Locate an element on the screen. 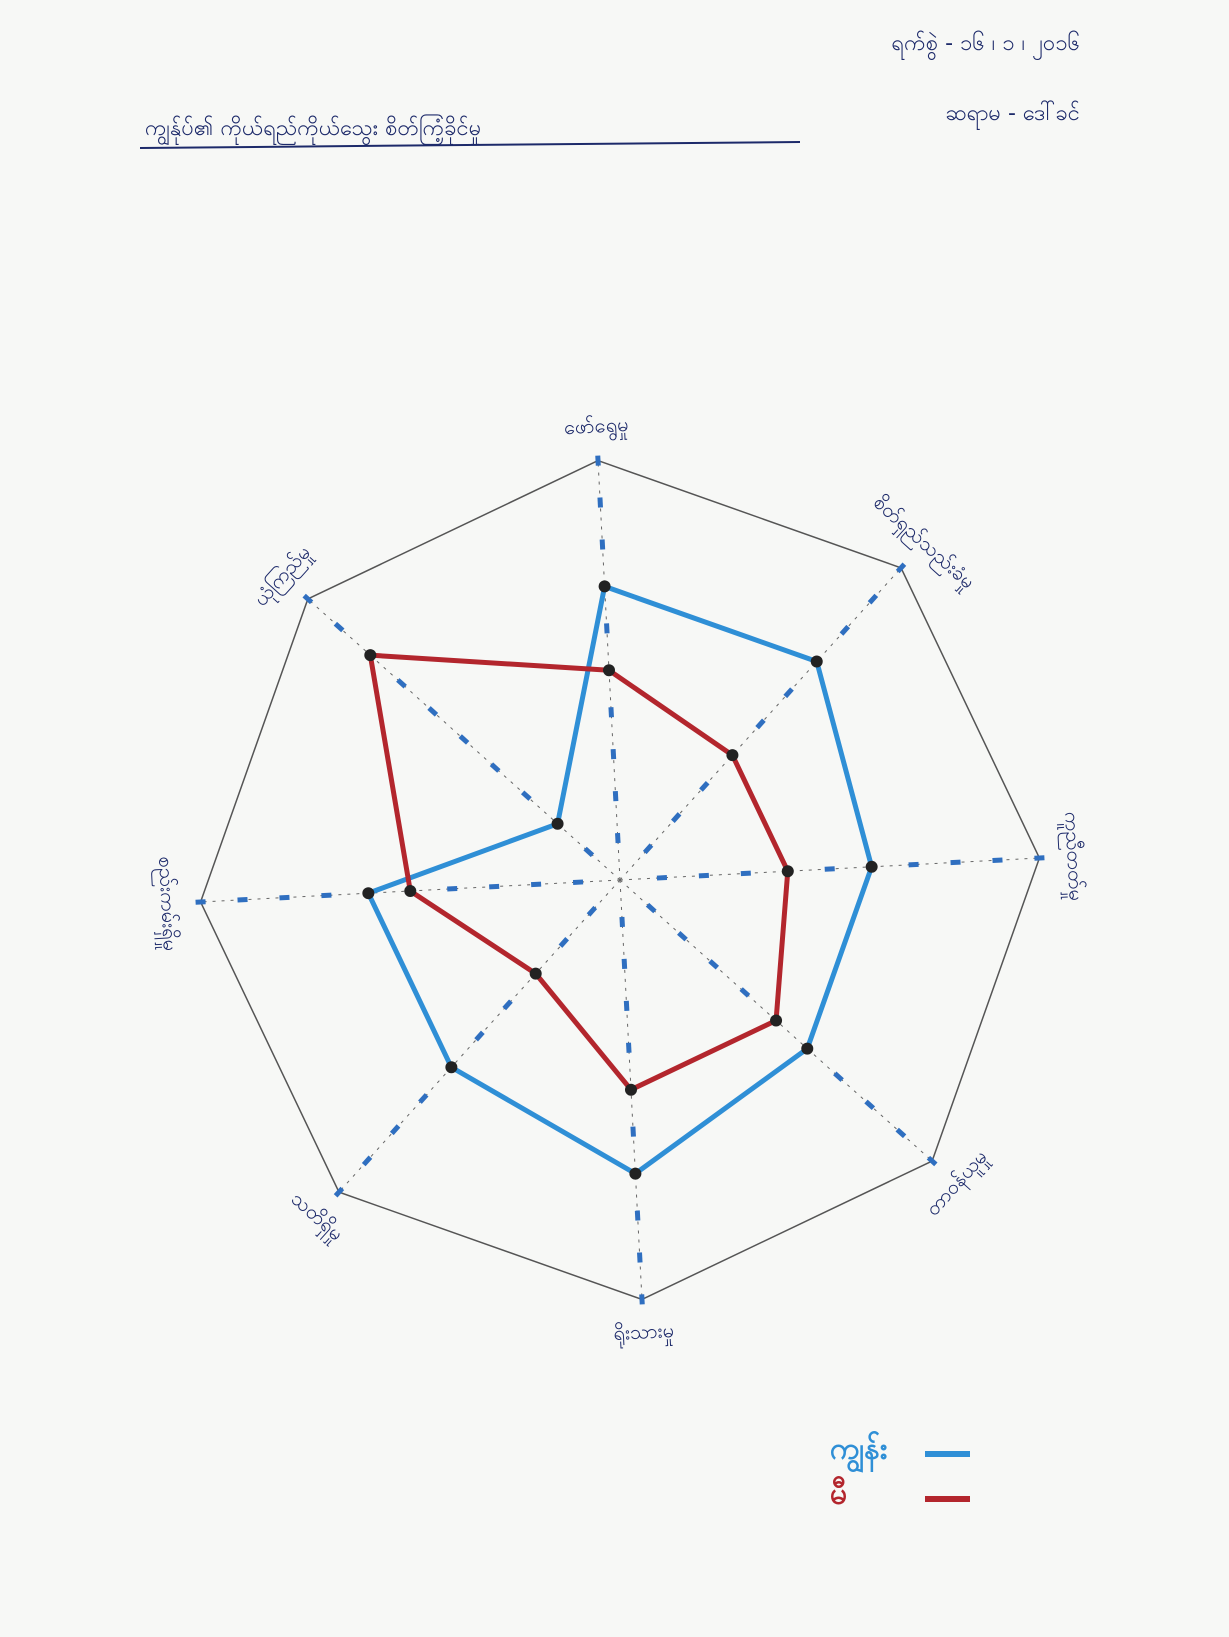 Image resolution: width=1229 pixels, height=1637 pixels. category-label: ကူညီတတ်မှု is located at coordinates (1072, 856).